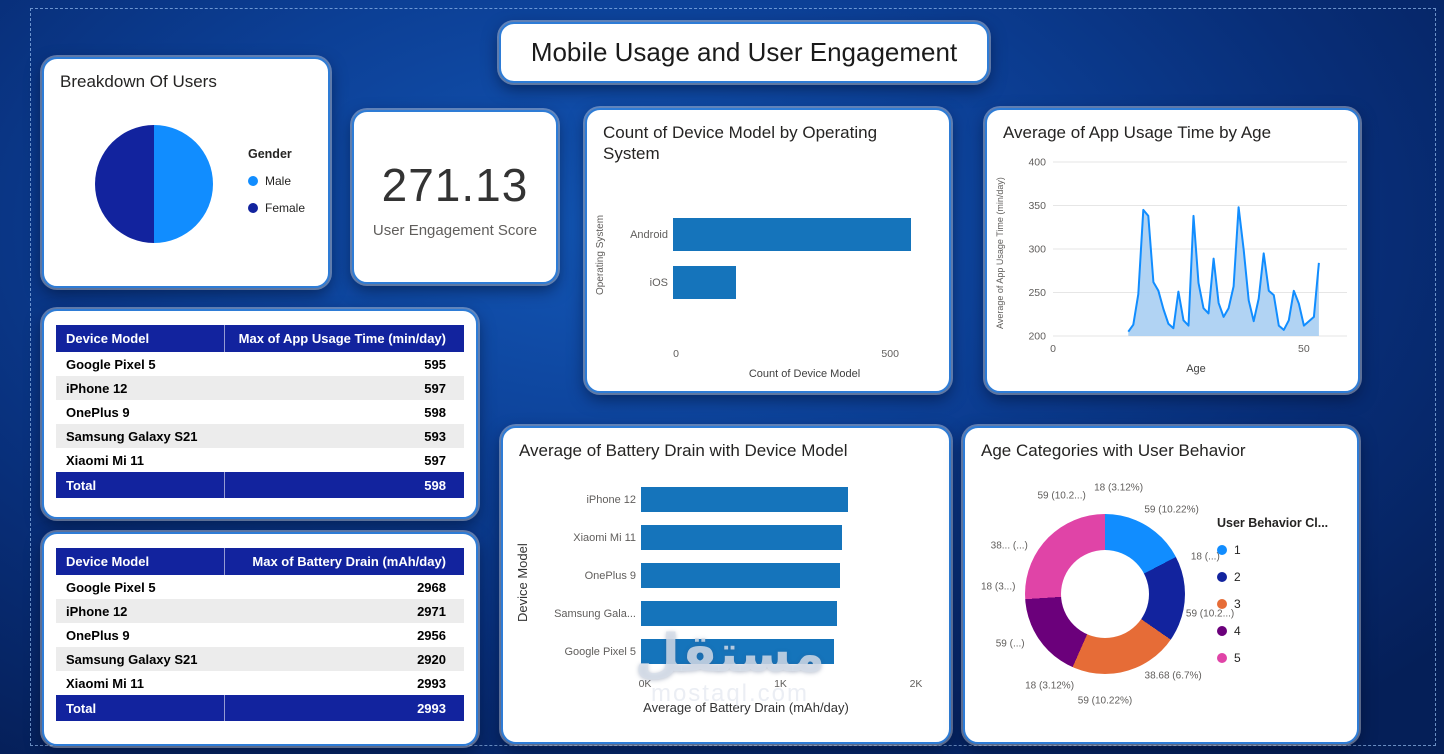  Describe the element at coordinates (772, 282) in the screenshot. I see `bar-row: iOS` at that location.